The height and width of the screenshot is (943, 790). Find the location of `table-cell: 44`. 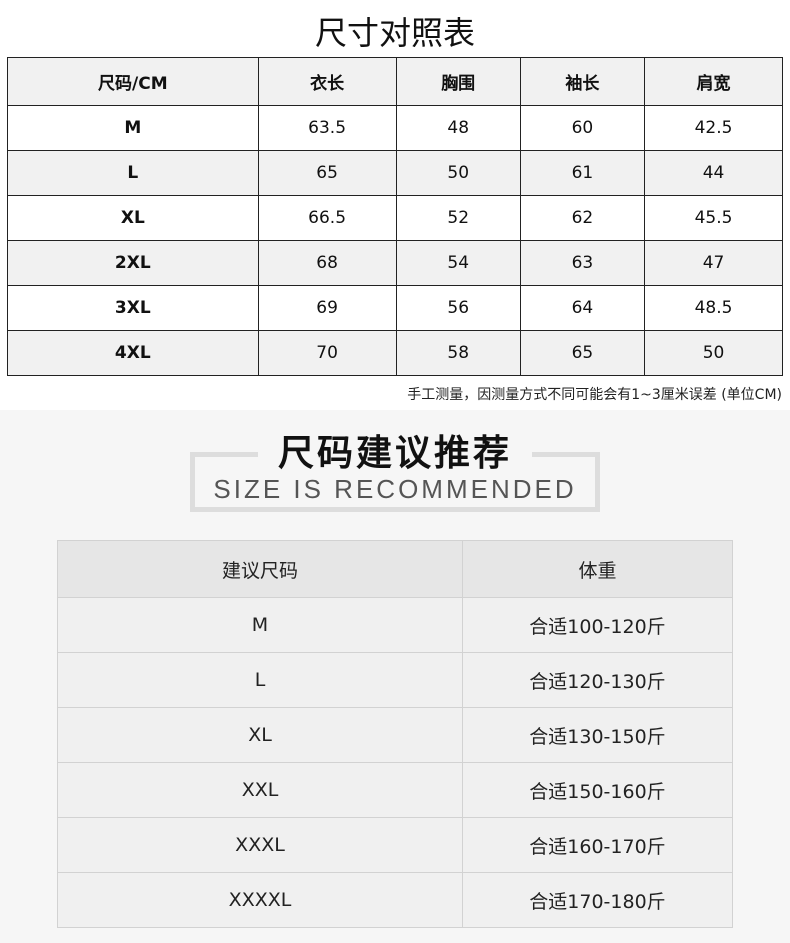

table-cell: 44 is located at coordinates (713, 173).